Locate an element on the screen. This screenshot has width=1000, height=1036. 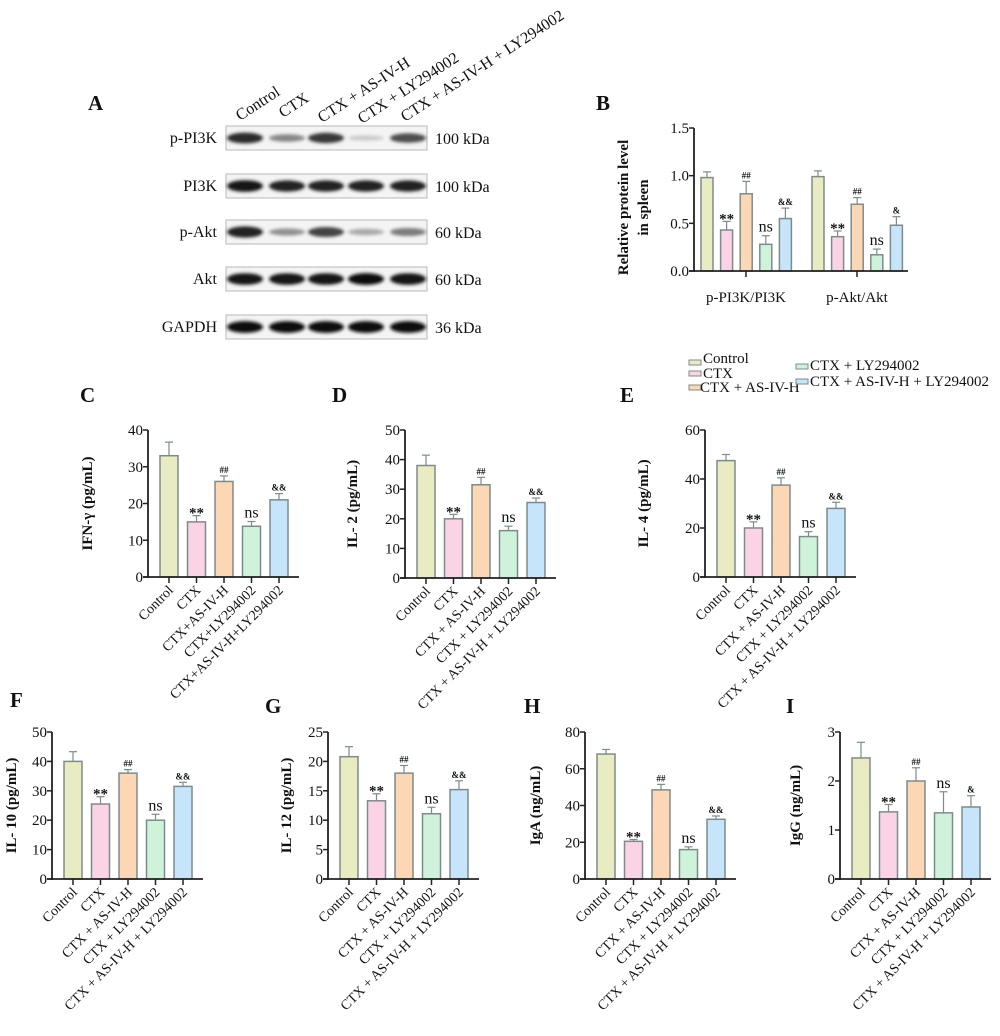
y-axis-label: IL- 2 (pg/mL) is located at coordinates (353, 504).